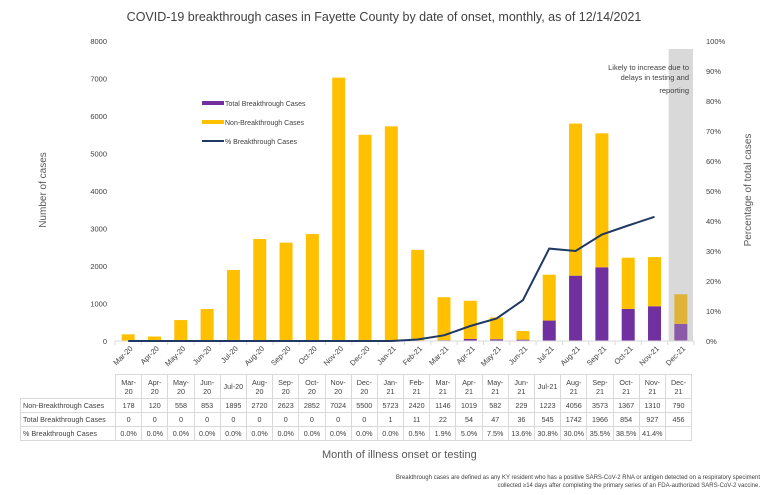 This screenshot has width=768, height=495. What do you see at coordinates (98, 79) in the screenshot?
I see `y-tick-label: 7000` at bounding box center [98, 79].